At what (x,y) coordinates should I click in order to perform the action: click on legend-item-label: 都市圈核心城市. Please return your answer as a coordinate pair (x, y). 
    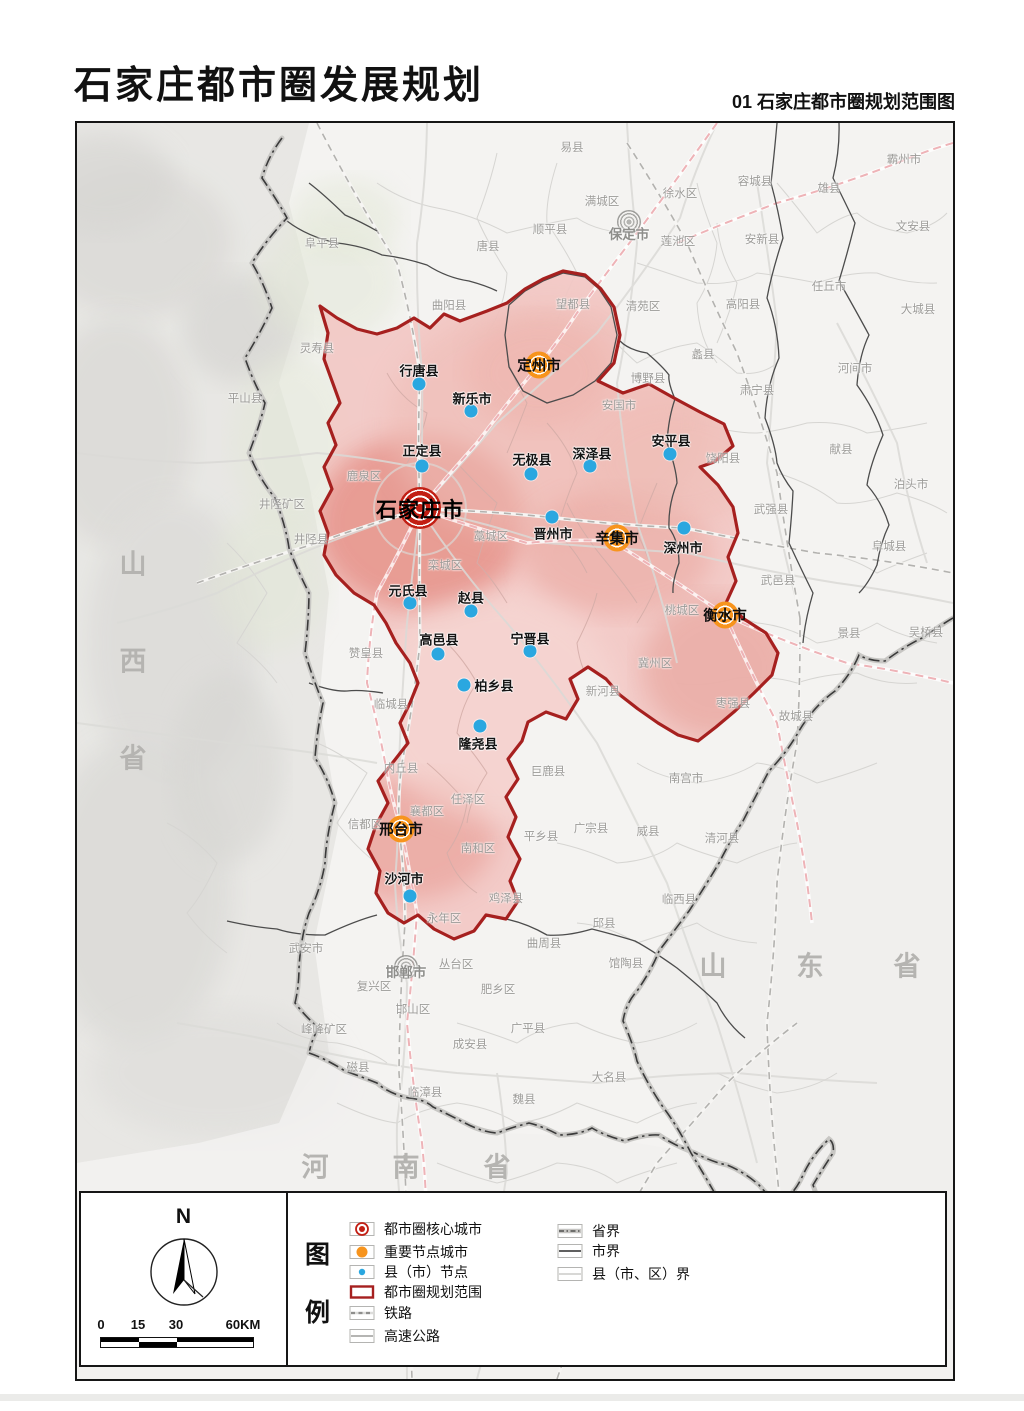
    Looking at the image, I should click on (433, 1229).